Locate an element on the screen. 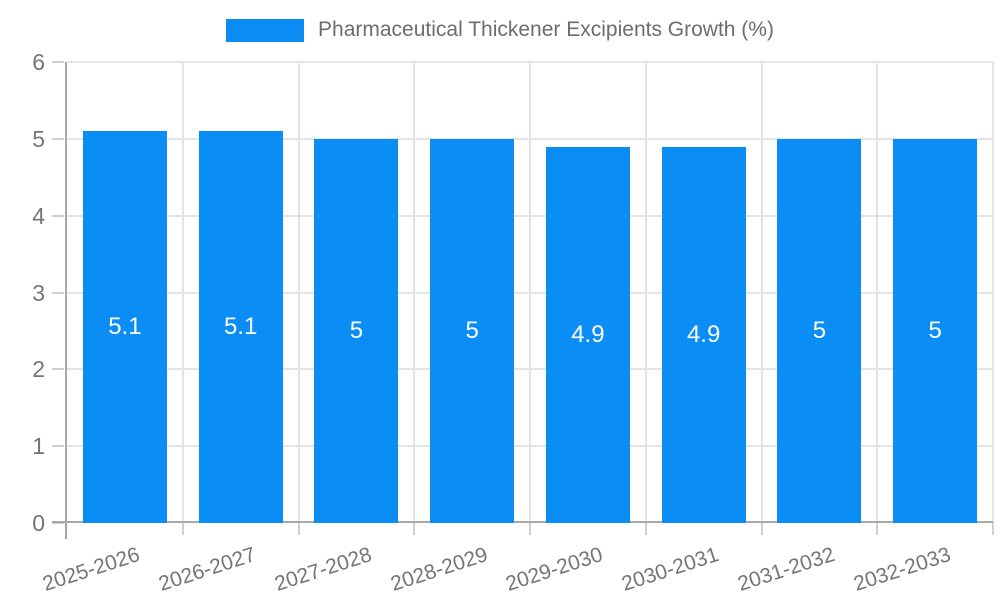 The height and width of the screenshot is (600, 1000). x-axis-category-label: 2031-2032 is located at coordinates (786, 569).